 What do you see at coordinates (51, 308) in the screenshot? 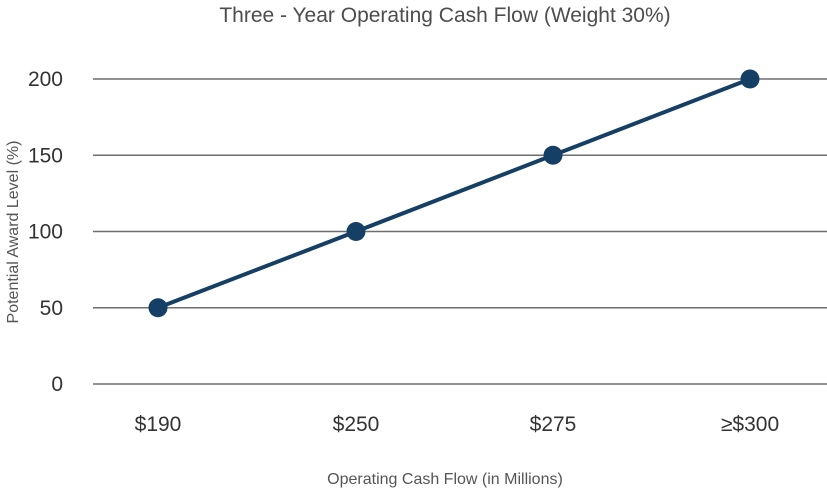
I see `y-tick-label: 50` at bounding box center [51, 308].